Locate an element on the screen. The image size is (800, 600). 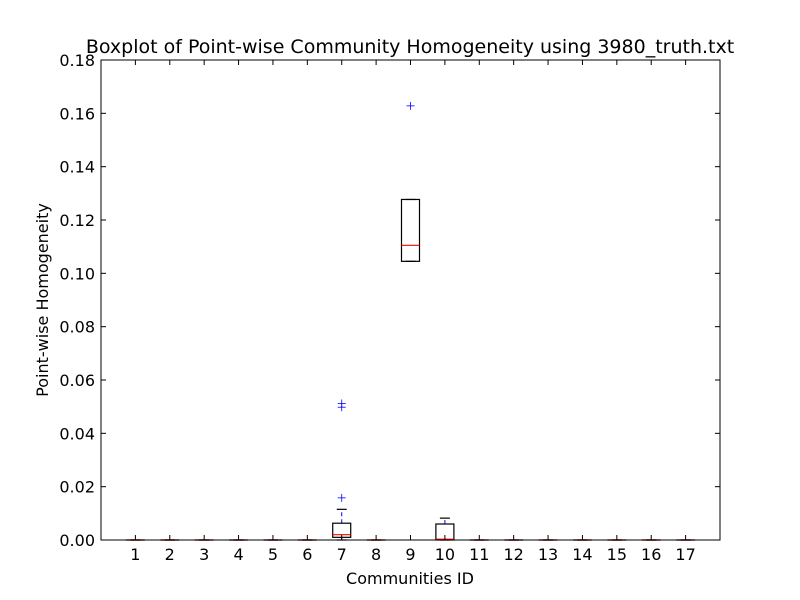
y-tick-label: 0.04 is located at coordinates (77, 433).